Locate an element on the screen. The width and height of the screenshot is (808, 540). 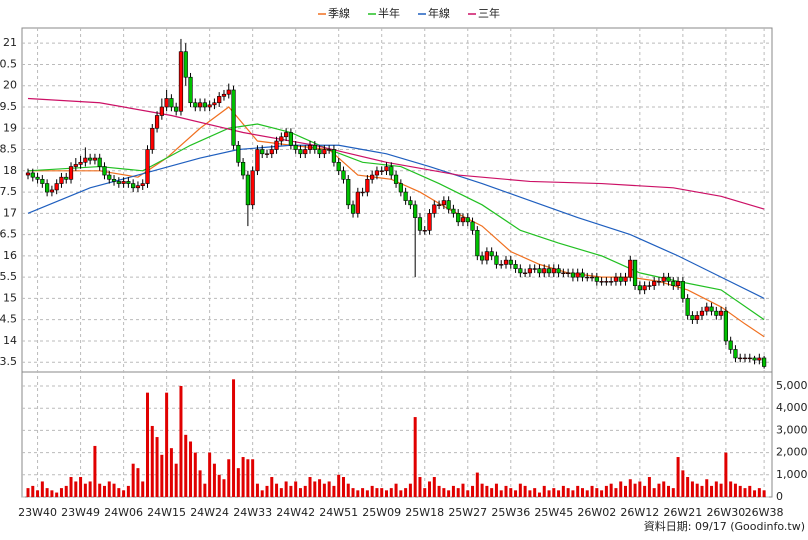
x-tick-label: 24W15 is located at coordinates (166, 512).